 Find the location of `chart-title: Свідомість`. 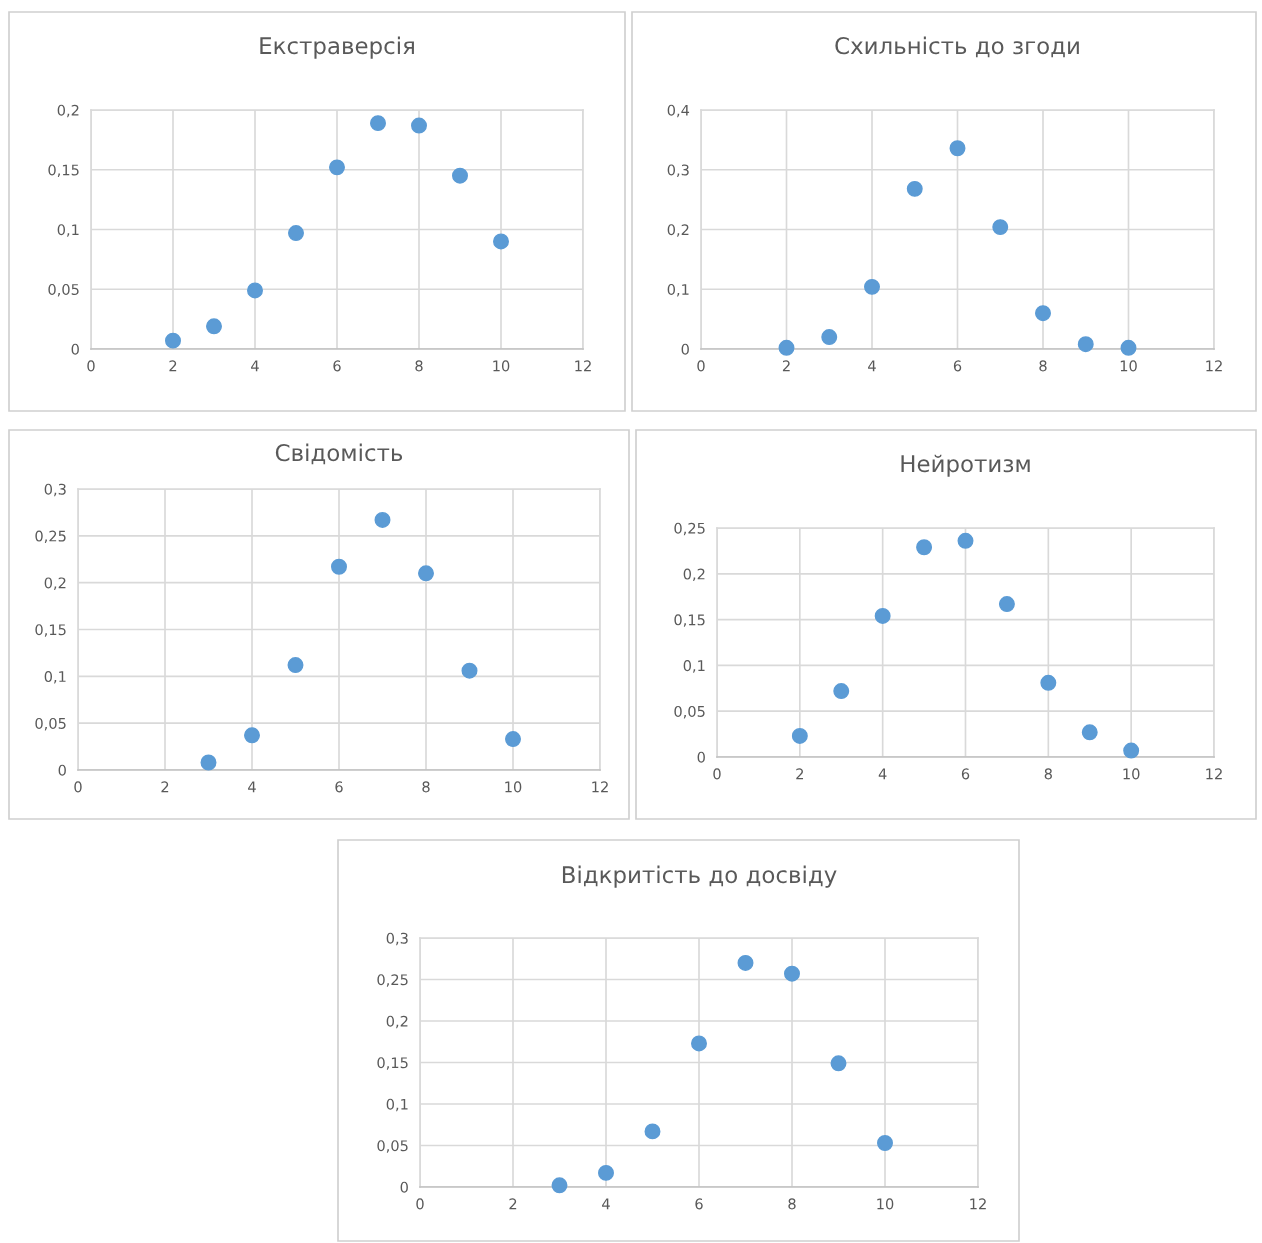

chart-title: Свідомість is located at coordinates (339, 454).